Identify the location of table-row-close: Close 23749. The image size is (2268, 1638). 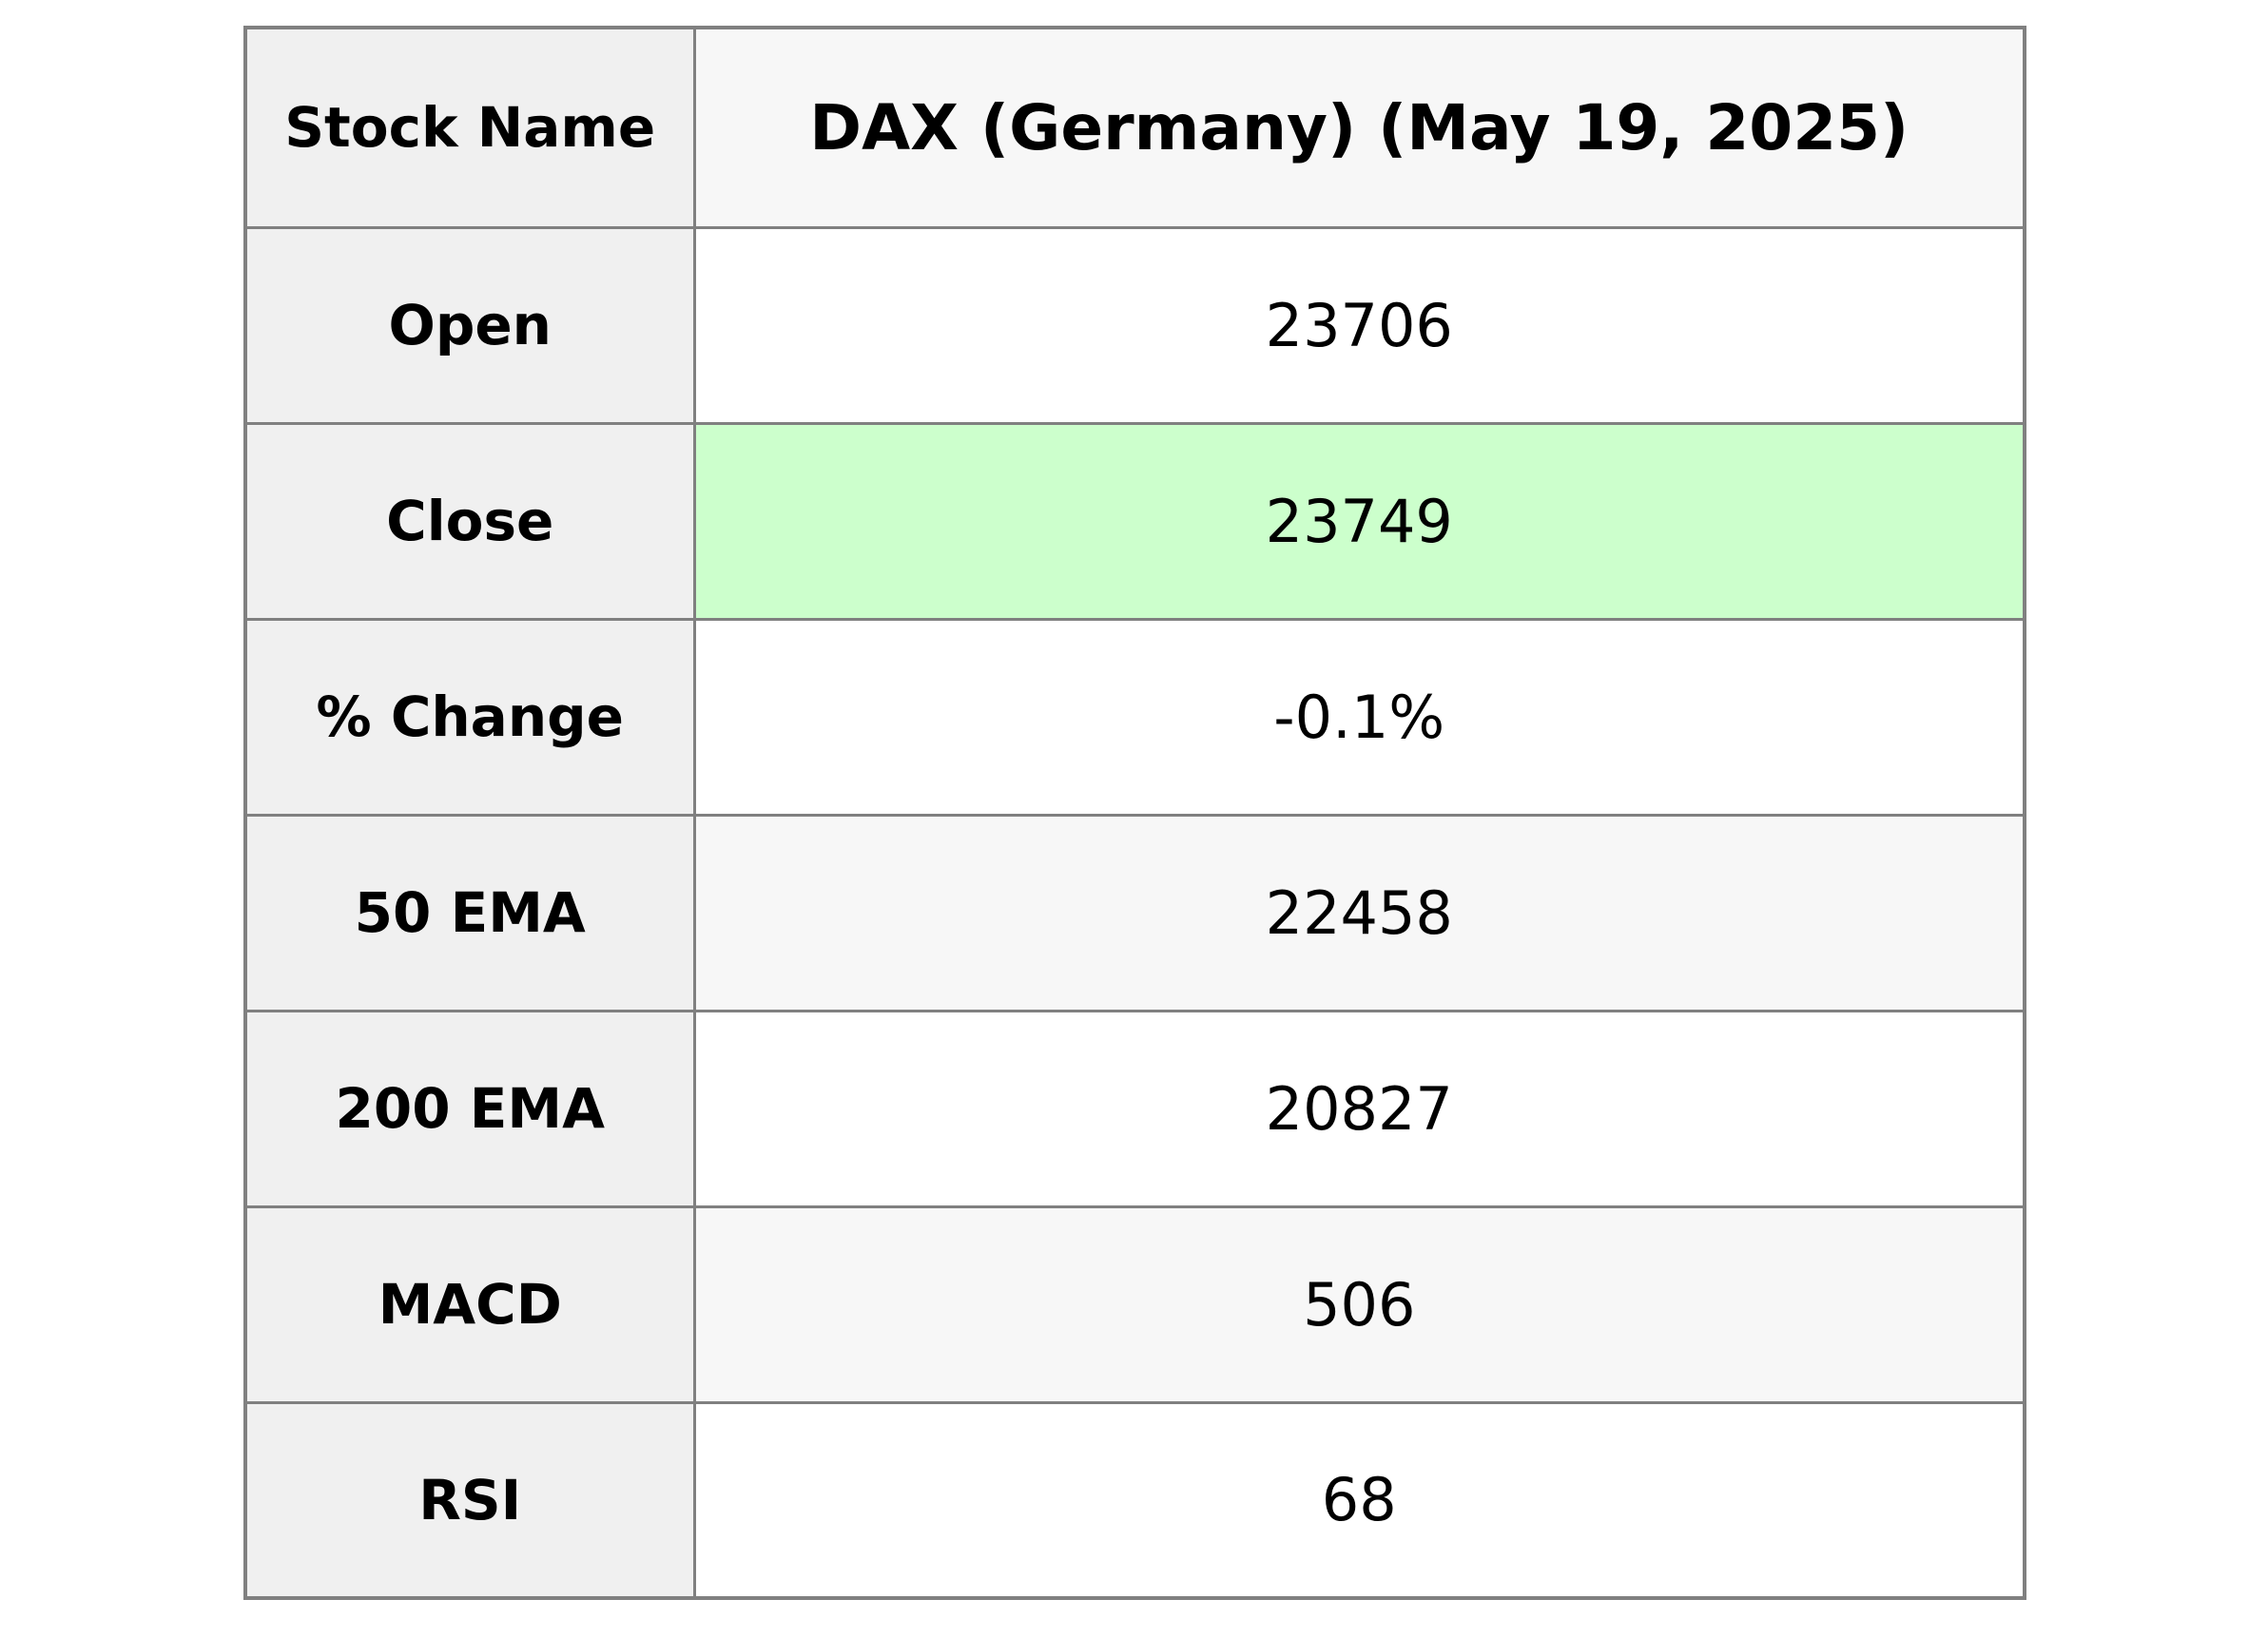
(1134, 521).